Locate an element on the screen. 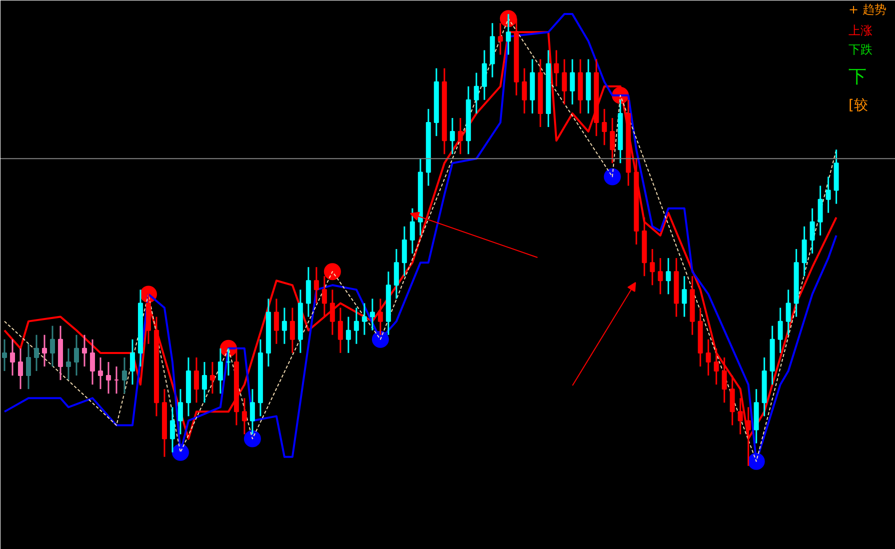 Image resolution: width=895 pixels, height=549 pixels. text: [较 is located at coordinates (858, 106).